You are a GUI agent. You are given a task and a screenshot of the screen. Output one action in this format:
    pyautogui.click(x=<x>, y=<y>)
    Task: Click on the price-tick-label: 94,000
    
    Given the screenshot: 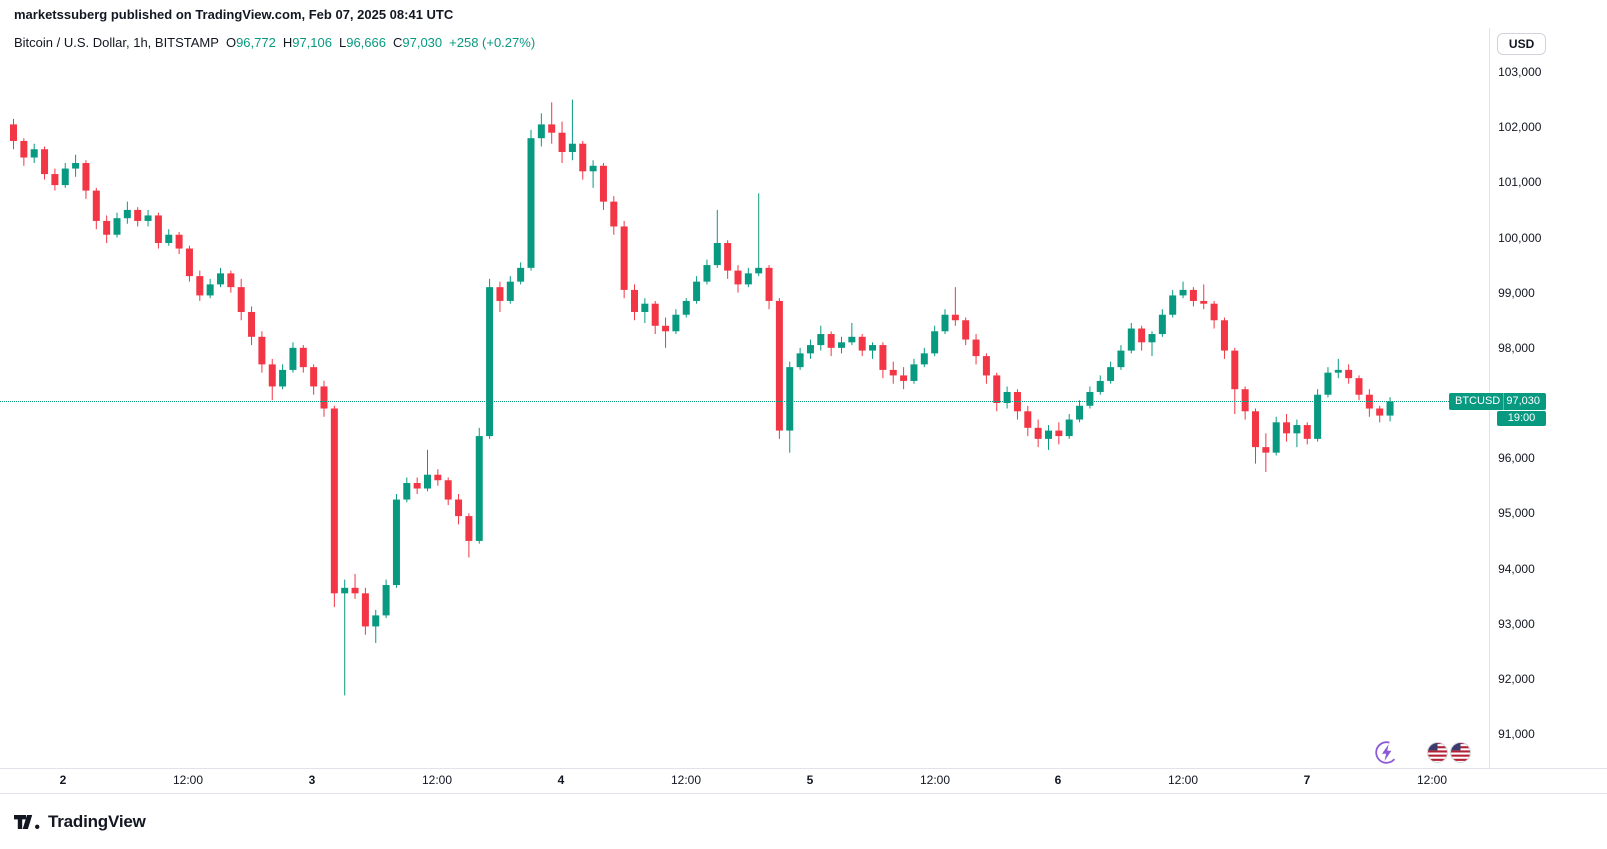 What is the action you would take?
    pyautogui.click(x=1516, y=568)
    